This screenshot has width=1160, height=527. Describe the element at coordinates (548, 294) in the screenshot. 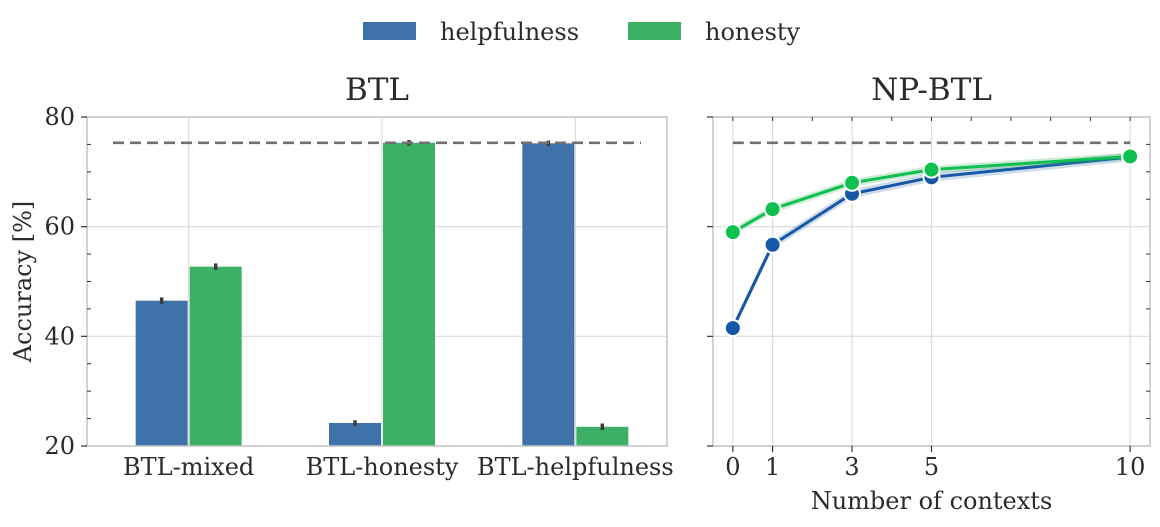

I see `bar-helpfulness-BTL-helpfulness` at that location.